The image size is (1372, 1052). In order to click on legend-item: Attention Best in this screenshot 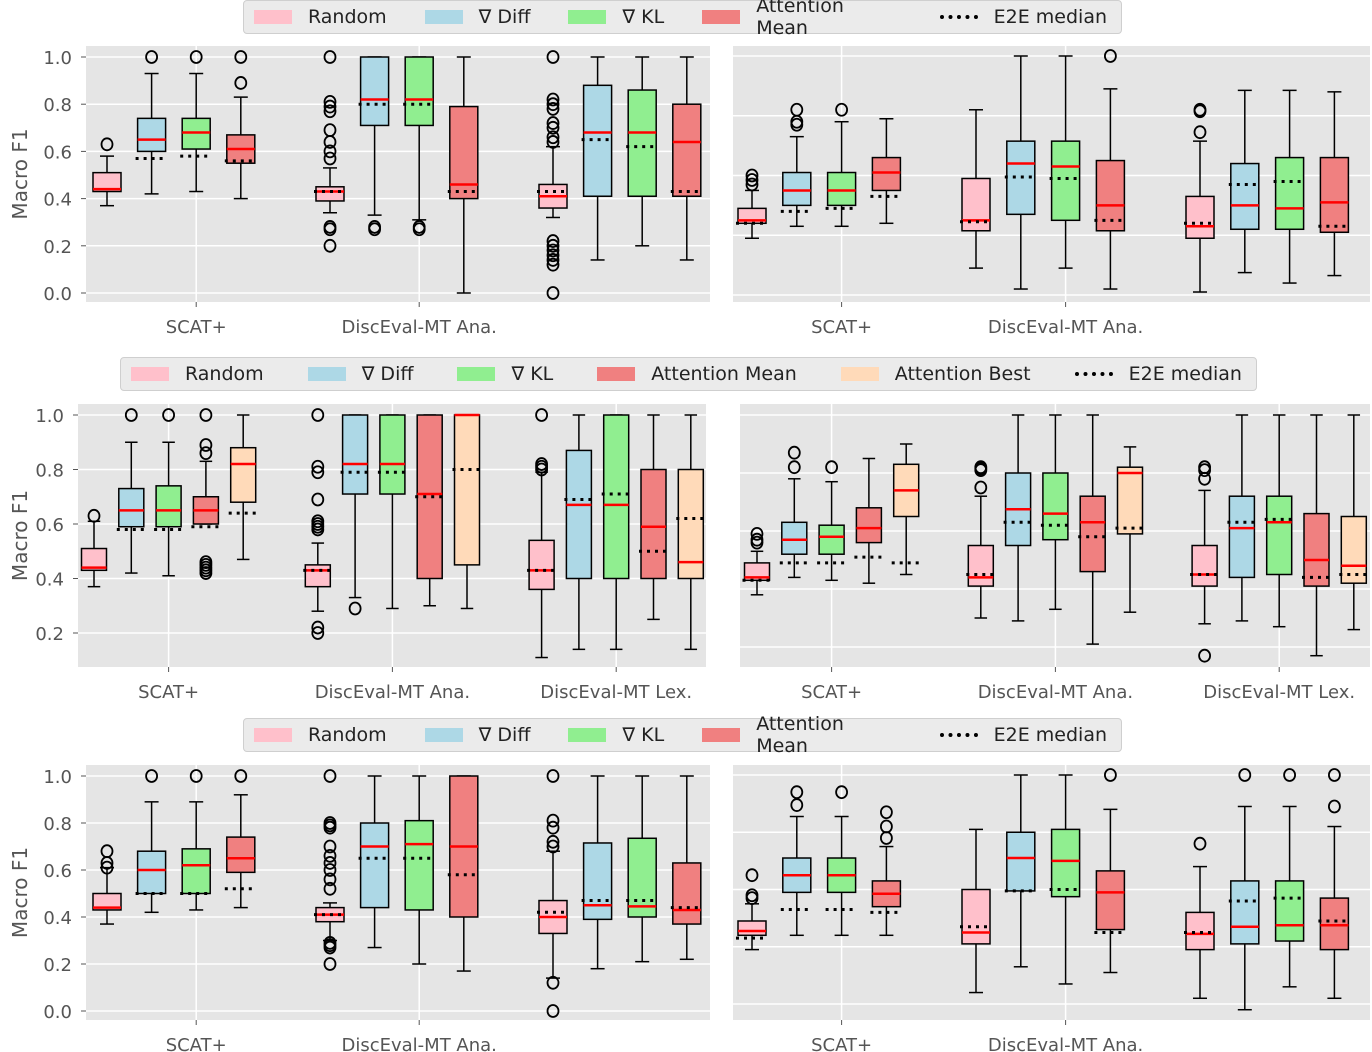, I will do `click(935, 374)`.